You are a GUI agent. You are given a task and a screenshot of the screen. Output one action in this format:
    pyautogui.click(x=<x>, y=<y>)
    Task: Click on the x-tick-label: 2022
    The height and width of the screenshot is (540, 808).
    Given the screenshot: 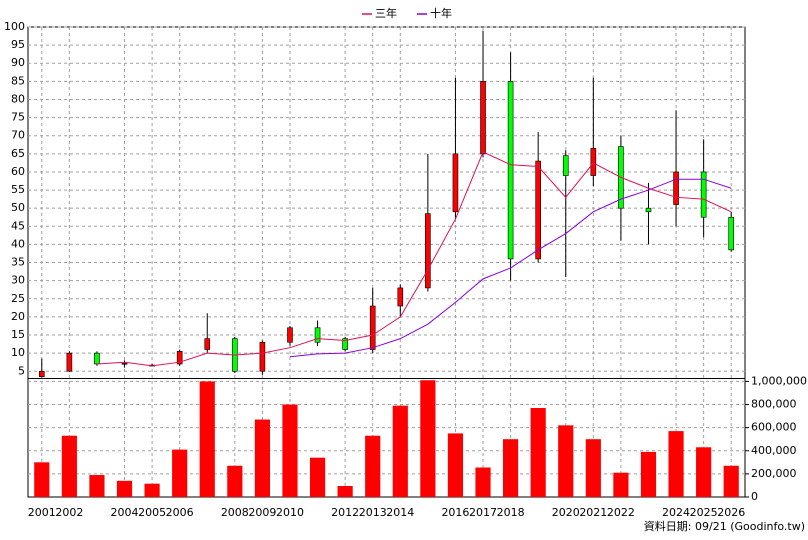 What is the action you would take?
    pyautogui.click(x=621, y=512)
    